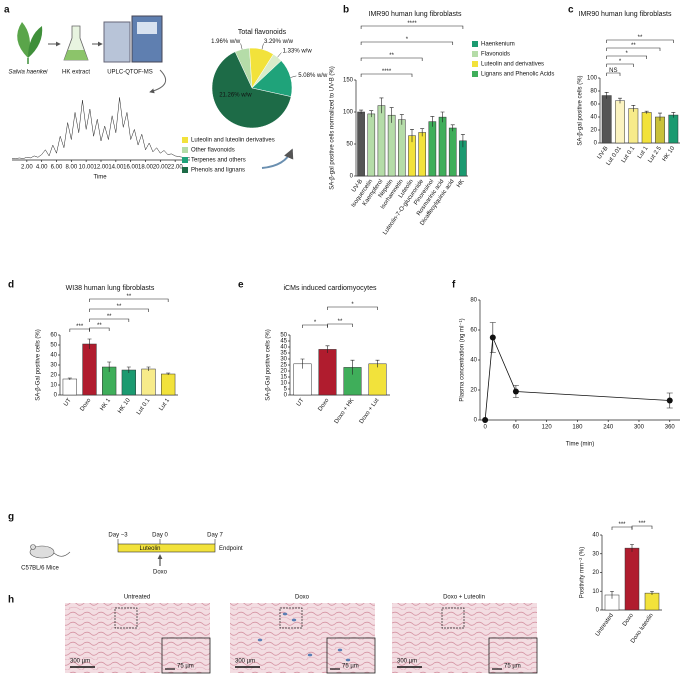  Describe the element at coordinates (160, 536) in the screenshot. I see `day-label: Day 0` at that location.